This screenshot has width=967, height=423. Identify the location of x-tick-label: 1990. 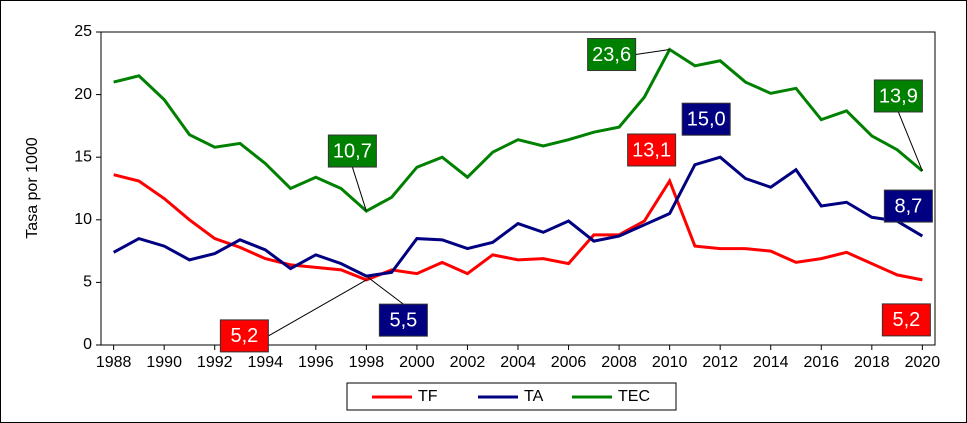
(164, 362).